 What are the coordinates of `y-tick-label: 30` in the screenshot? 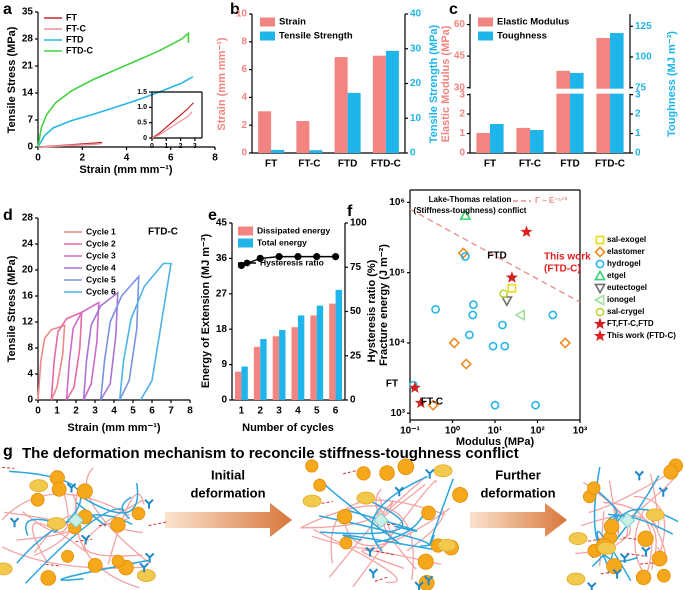 It's located at (460, 87).